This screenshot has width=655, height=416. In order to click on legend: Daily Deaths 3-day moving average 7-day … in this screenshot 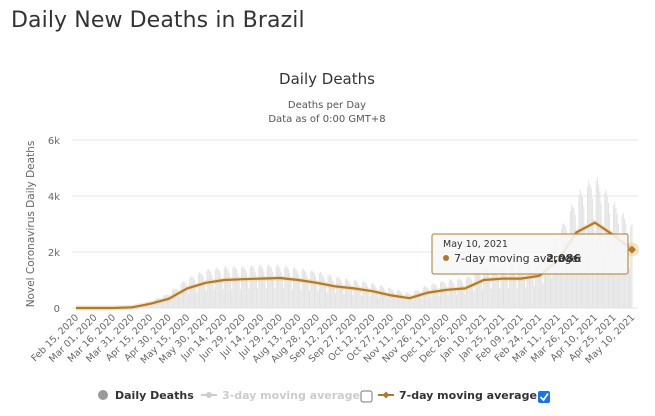, I will do `click(324, 396)`.